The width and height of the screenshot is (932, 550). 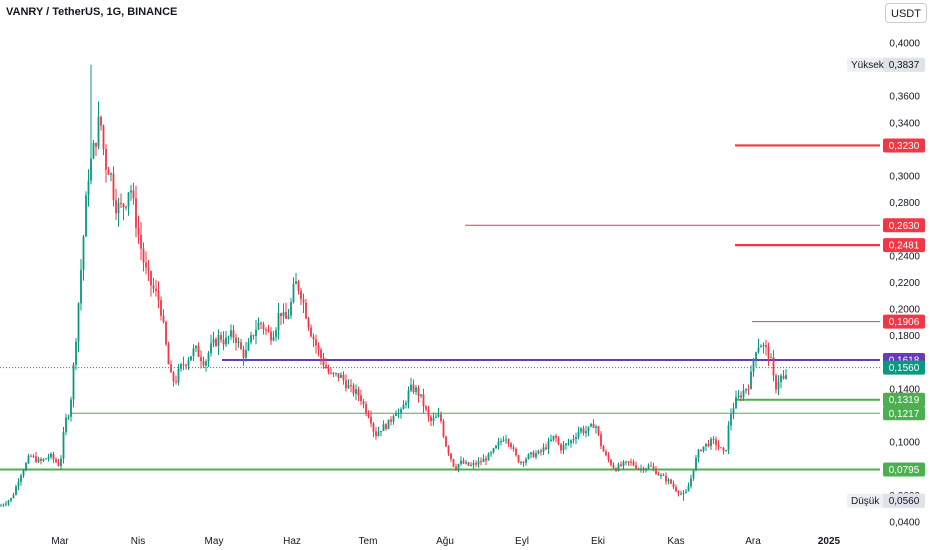 What do you see at coordinates (904, 413) in the screenshot?
I see `price-badge-support` at bounding box center [904, 413].